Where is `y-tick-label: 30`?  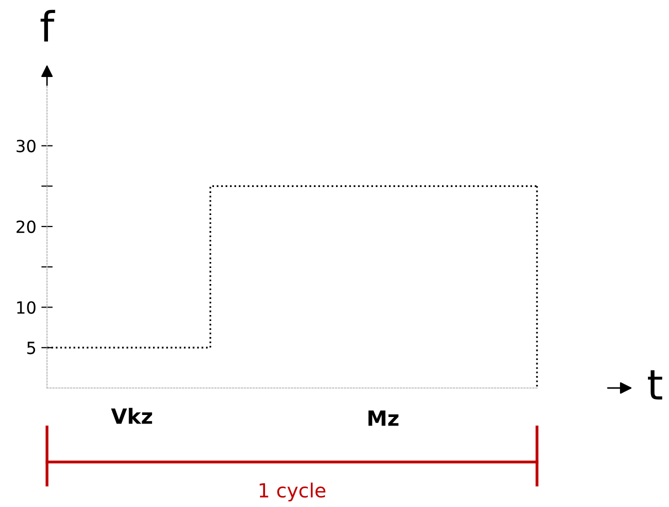
y-tick-label: 30 is located at coordinates (26, 146).